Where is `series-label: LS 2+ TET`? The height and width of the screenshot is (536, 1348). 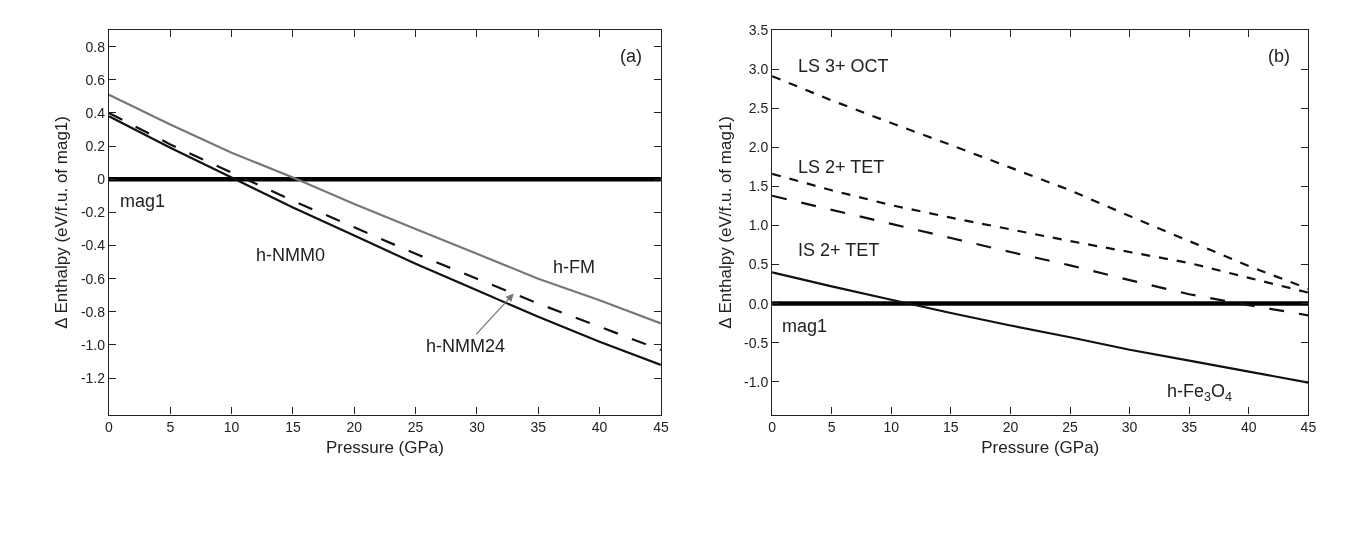 series-label: LS 2+ TET is located at coordinates (841, 167).